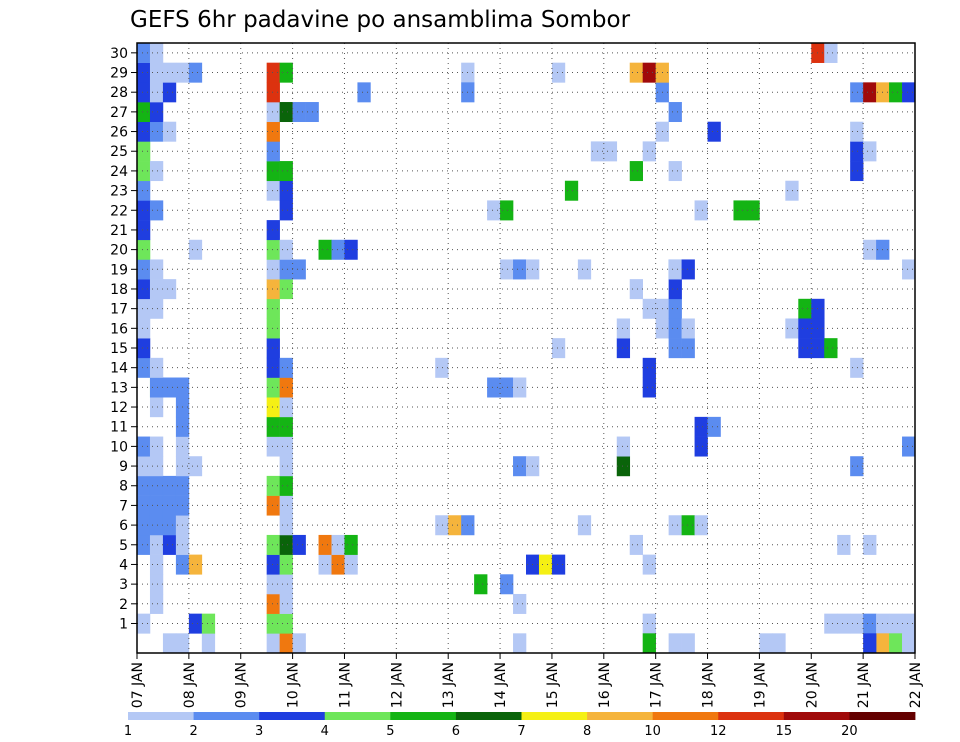 This screenshot has height=742, width=960. Describe the element at coordinates (709, 685) in the screenshot. I see `x-tick-label: 18 JAN` at that location.